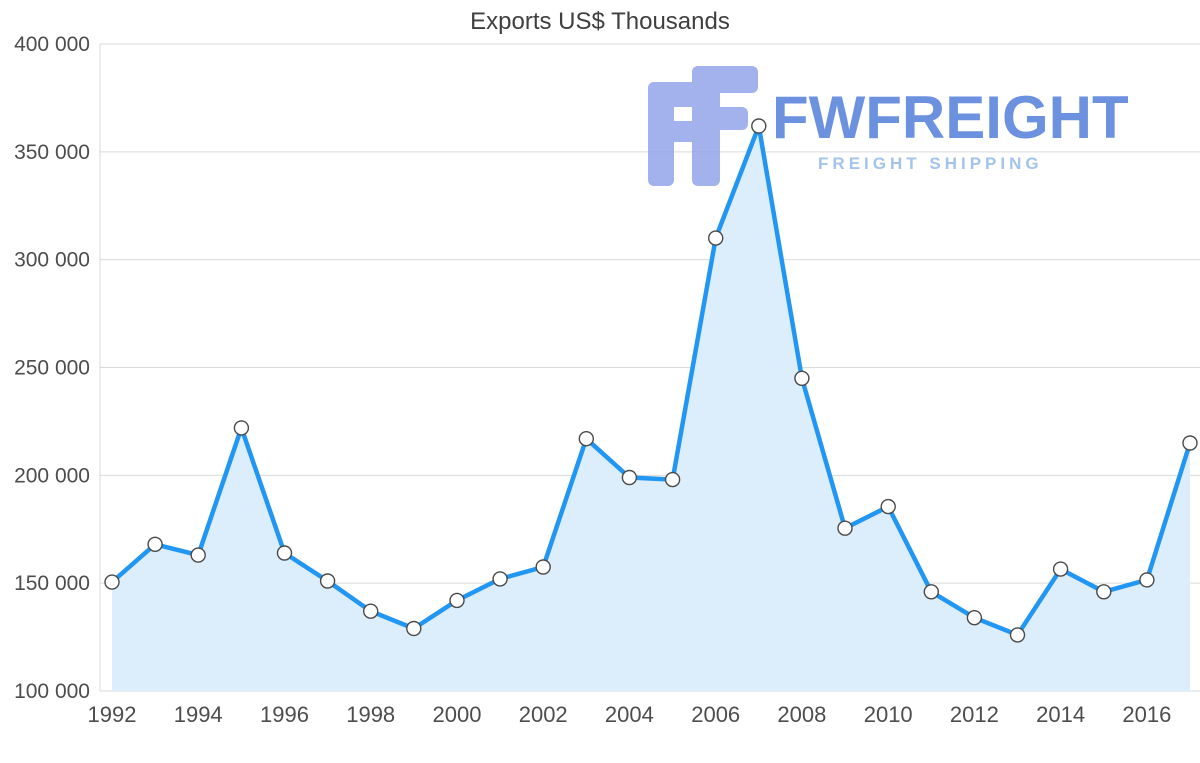 The width and height of the screenshot is (1200, 763). Describe the element at coordinates (457, 600) in the screenshot. I see `data-point-marker-2000` at that location.